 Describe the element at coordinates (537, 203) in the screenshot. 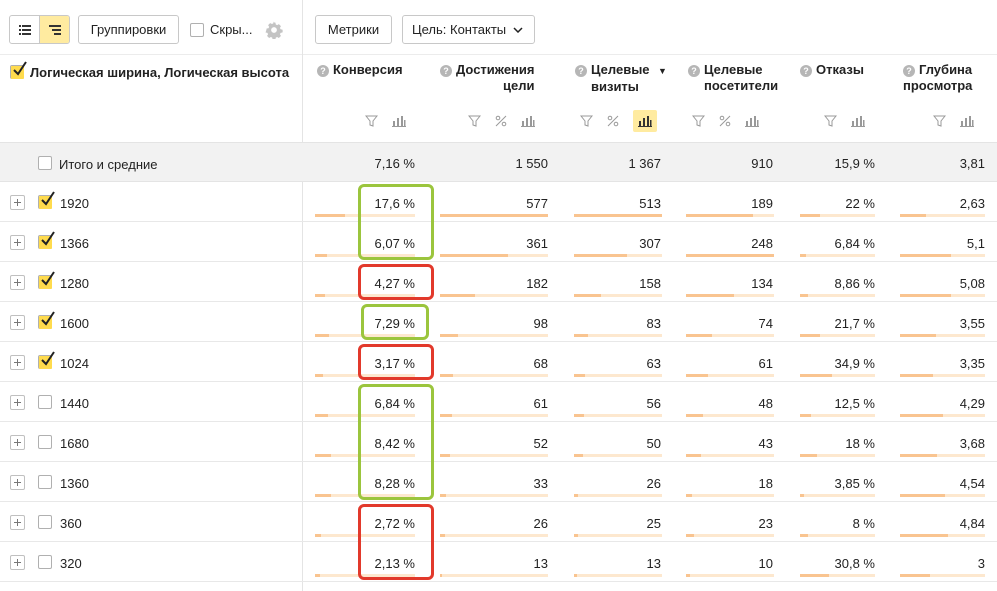

I see `row-cell: 577` at that location.